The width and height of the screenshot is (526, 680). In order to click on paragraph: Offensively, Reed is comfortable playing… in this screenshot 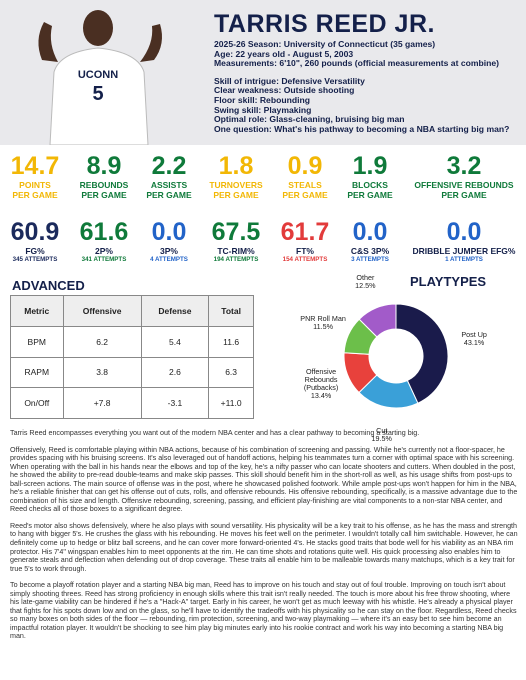, I will do `click(264, 479)`.